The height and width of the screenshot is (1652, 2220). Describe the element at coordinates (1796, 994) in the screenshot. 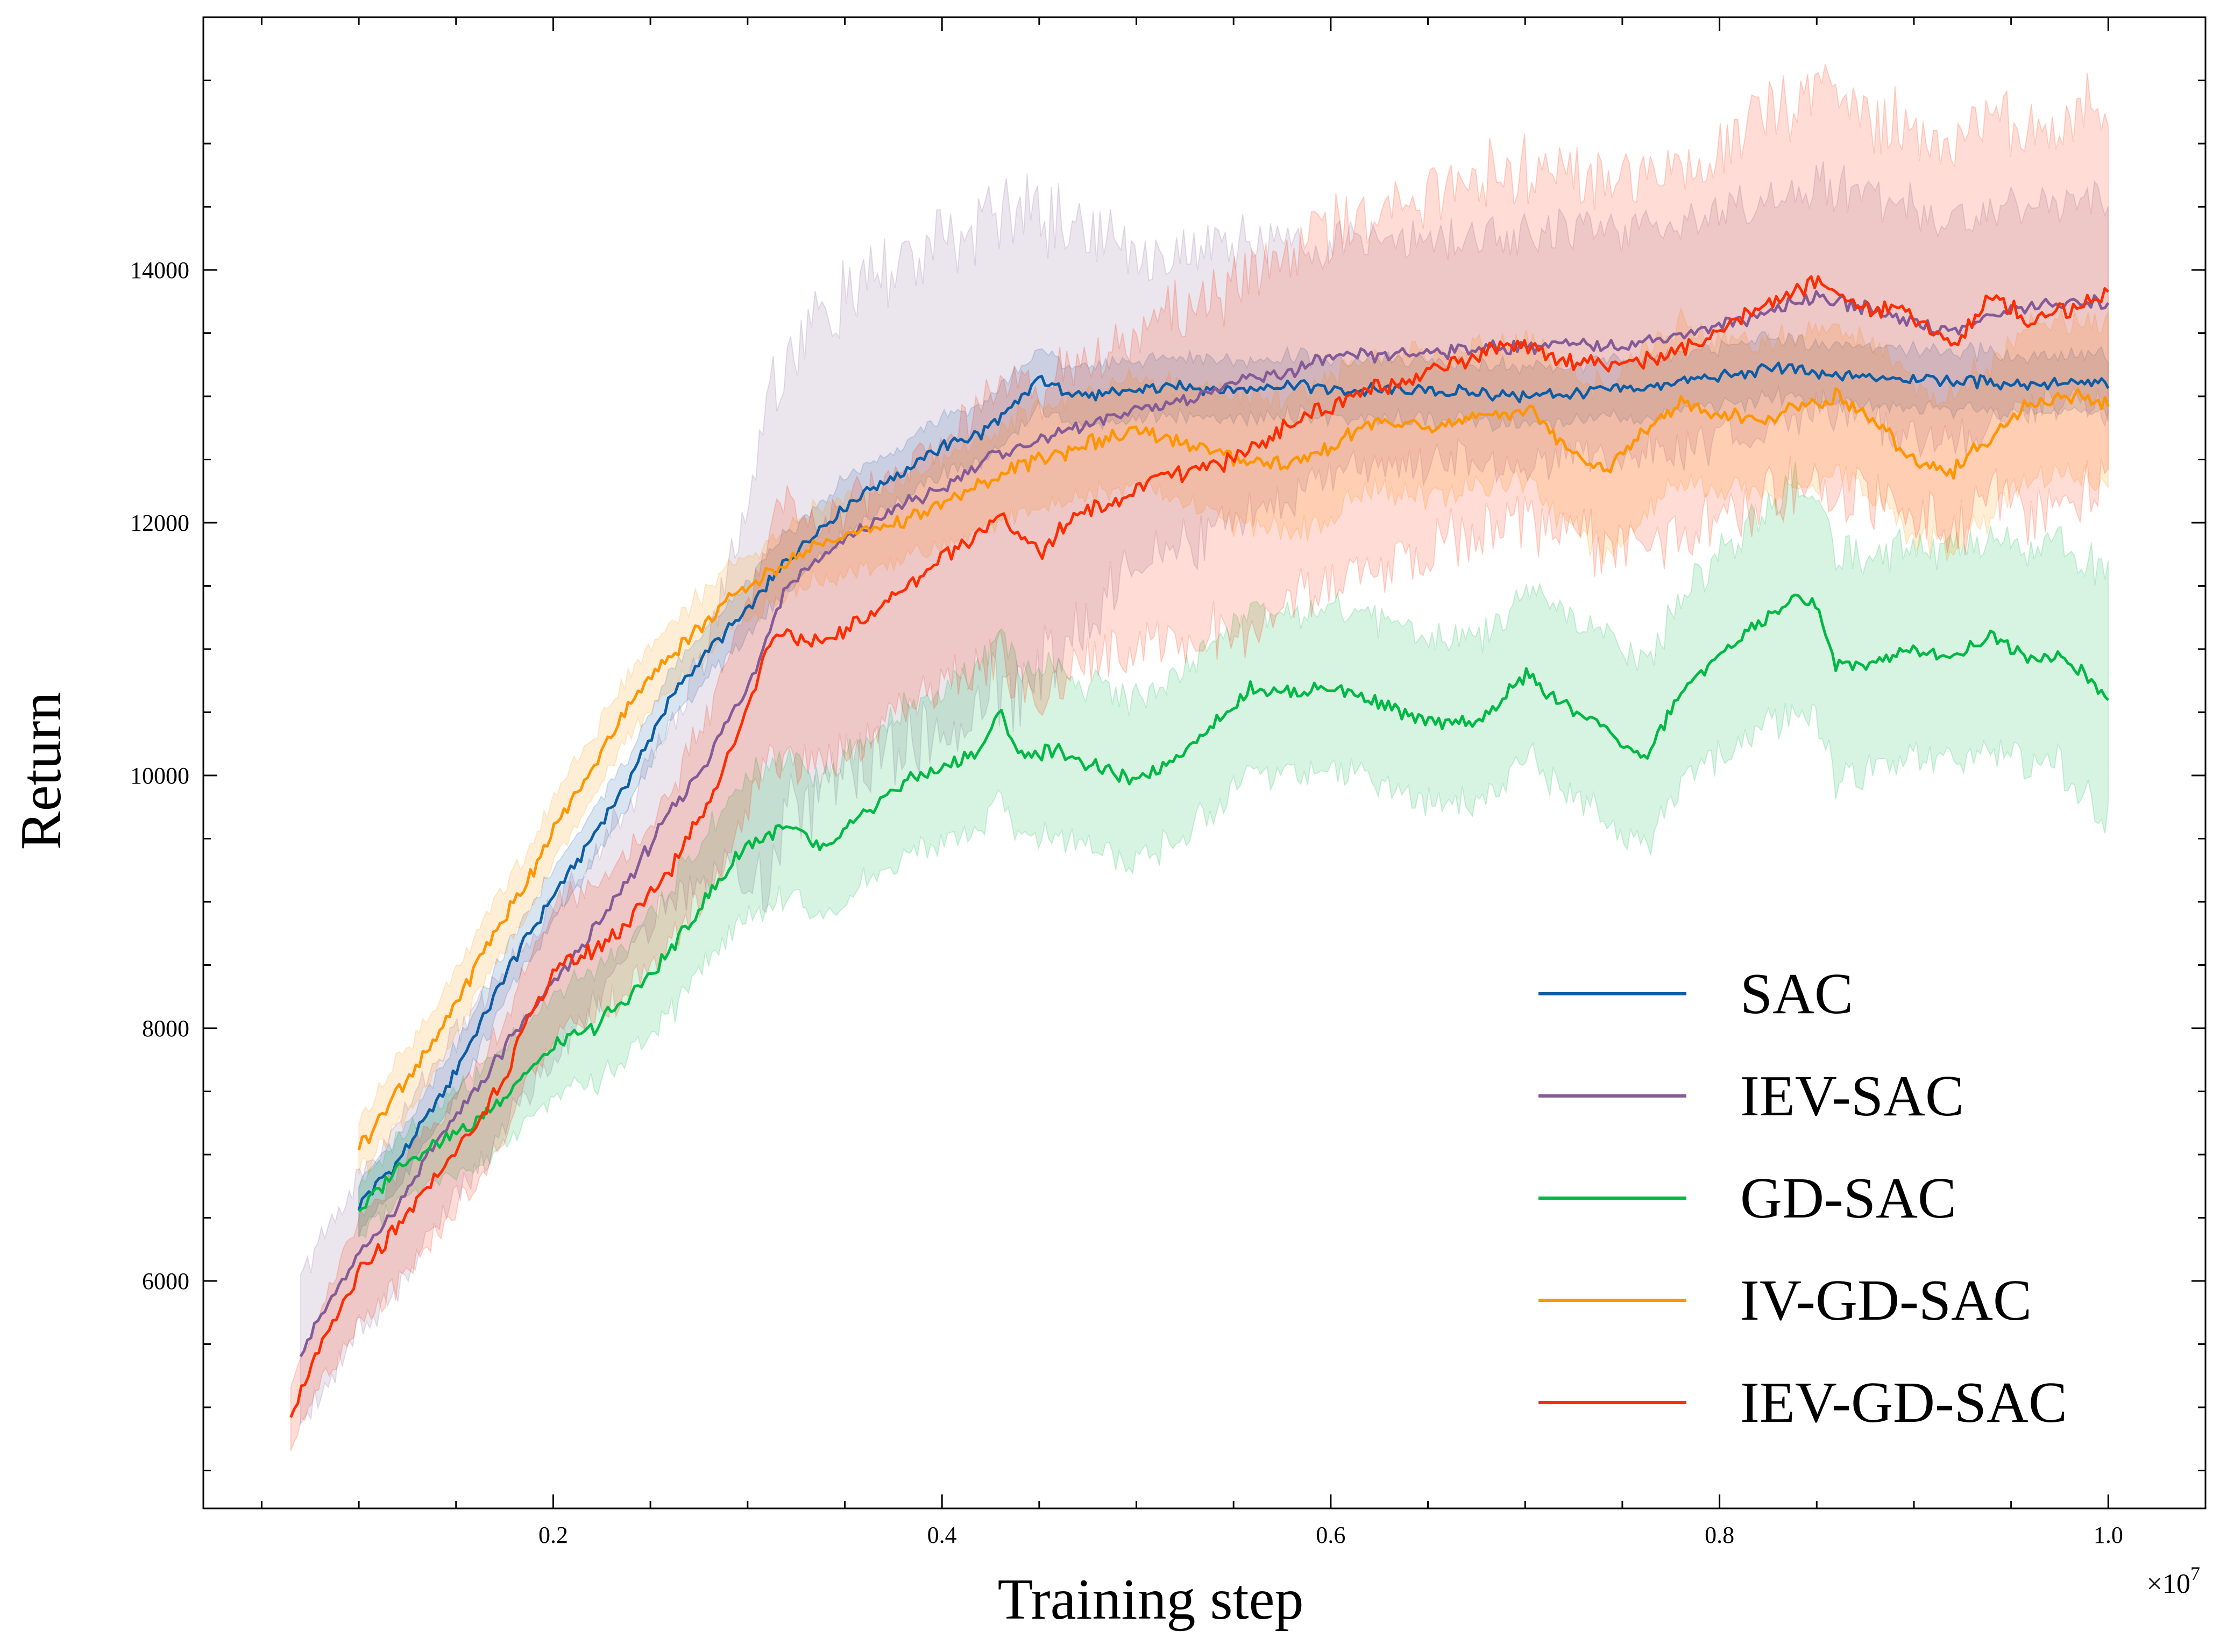

I see `legend-label-sac: SAC` at that location.